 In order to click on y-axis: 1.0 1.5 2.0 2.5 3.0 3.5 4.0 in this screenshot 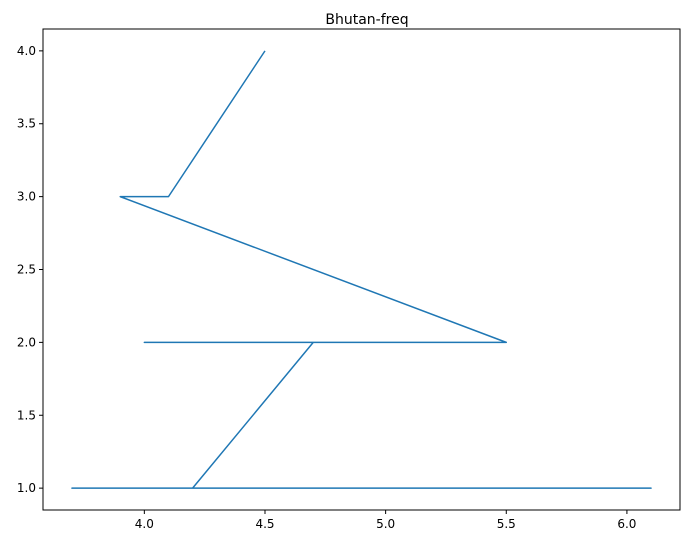, I will do `click(30, 269)`.